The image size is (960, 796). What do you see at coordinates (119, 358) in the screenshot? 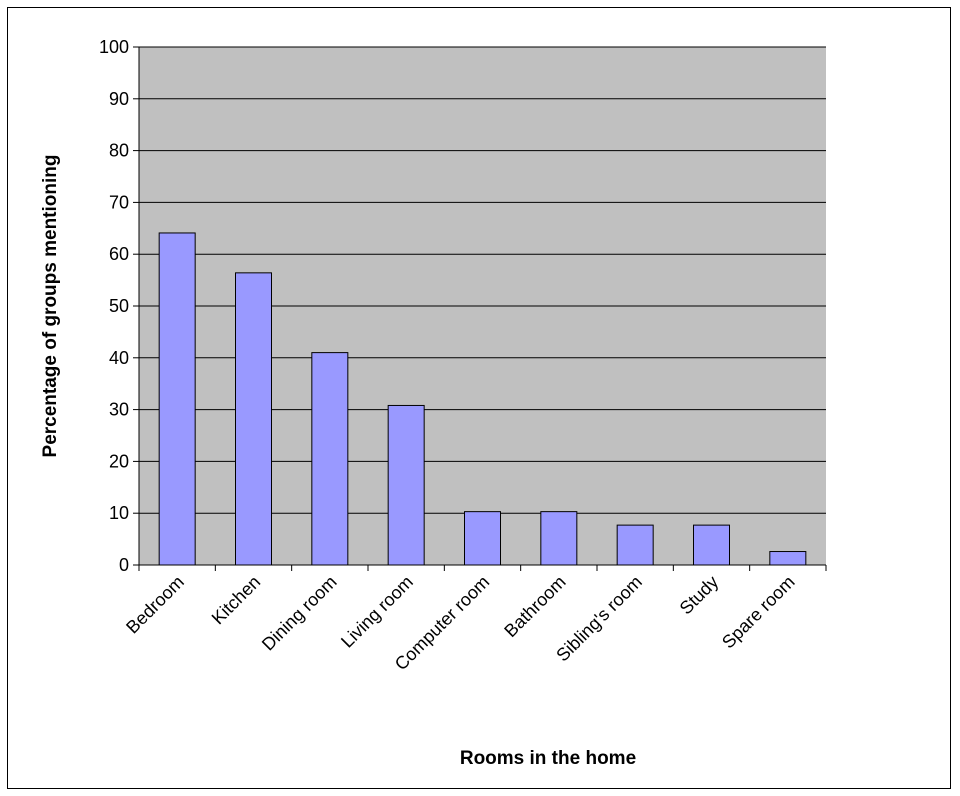
I see `y-tick-label: 40` at bounding box center [119, 358].